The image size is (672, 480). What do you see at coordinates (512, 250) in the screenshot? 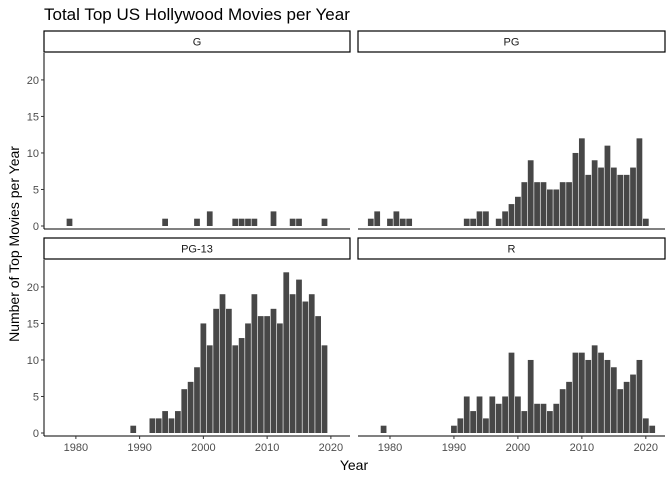
I see `facet-strip-label: R` at bounding box center [512, 250].